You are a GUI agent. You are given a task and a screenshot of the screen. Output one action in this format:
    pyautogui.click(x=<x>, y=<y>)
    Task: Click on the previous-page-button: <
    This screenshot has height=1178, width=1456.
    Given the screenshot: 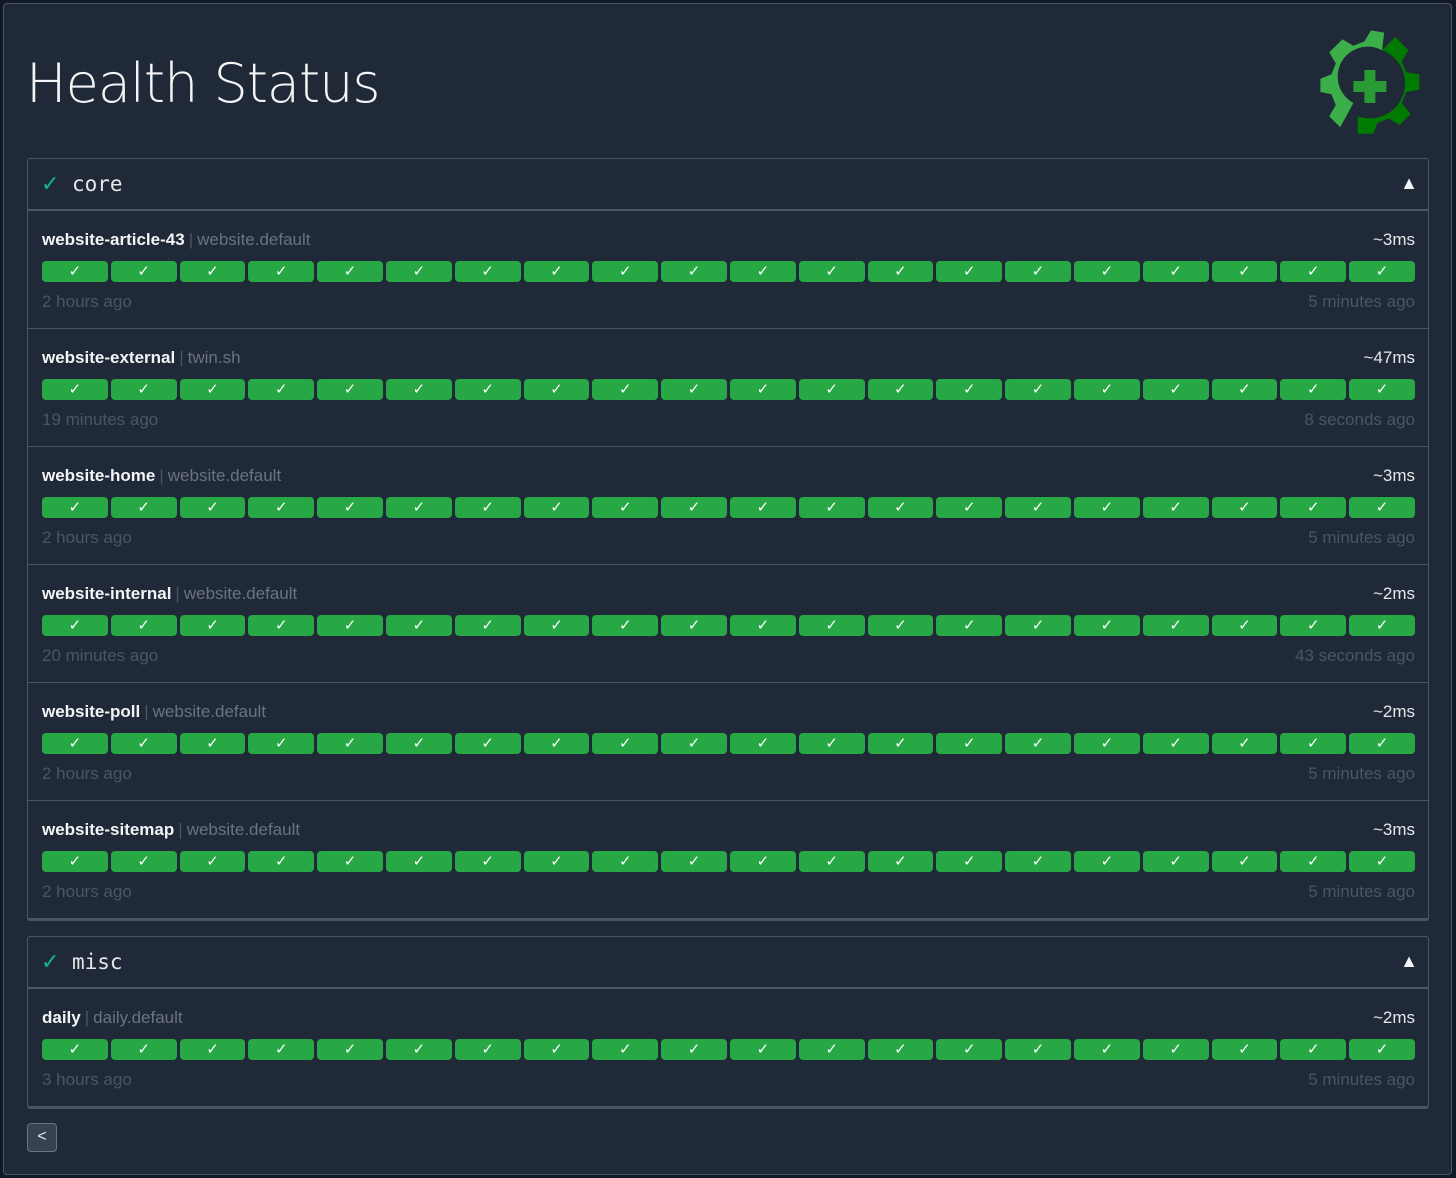 What is the action you would take?
    pyautogui.click(x=42, y=1137)
    